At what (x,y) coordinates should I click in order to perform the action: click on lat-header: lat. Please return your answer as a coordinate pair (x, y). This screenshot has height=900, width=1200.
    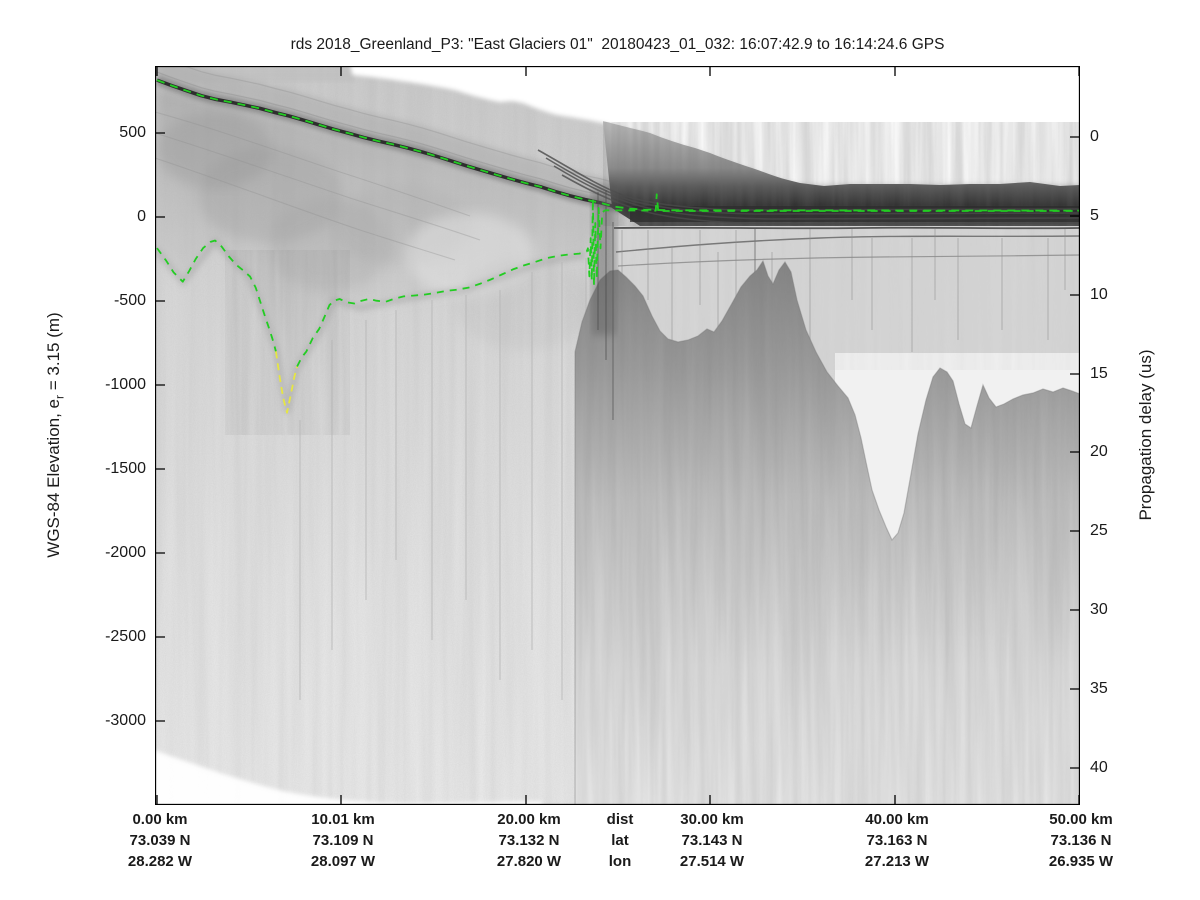
    Looking at the image, I should click on (620, 840).